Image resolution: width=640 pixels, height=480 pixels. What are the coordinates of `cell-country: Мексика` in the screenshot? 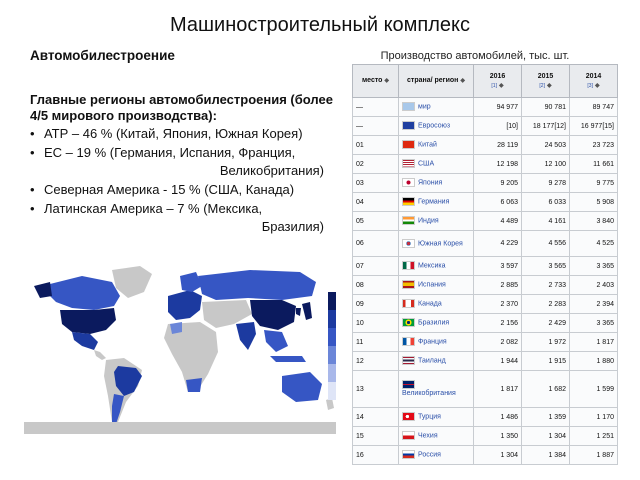 It's located at (436, 266).